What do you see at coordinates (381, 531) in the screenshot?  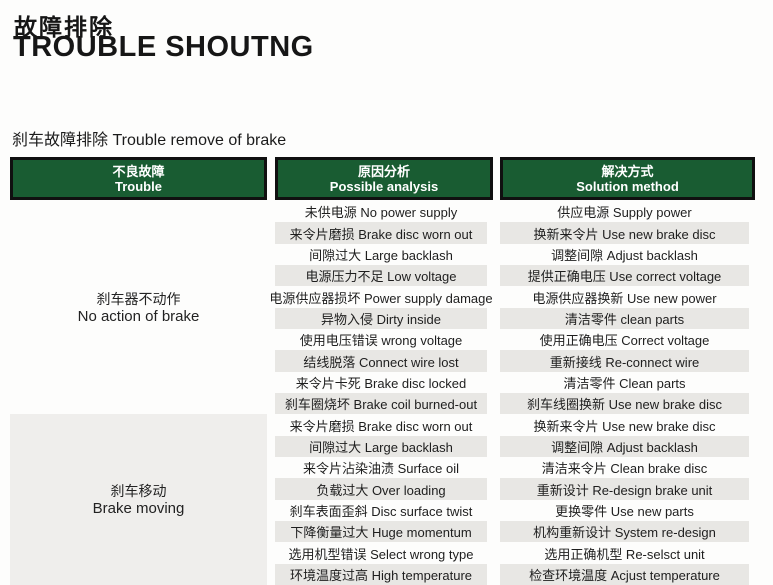 I see `analysis-cell: 下降衡量过大 Huge momentum` at bounding box center [381, 531].